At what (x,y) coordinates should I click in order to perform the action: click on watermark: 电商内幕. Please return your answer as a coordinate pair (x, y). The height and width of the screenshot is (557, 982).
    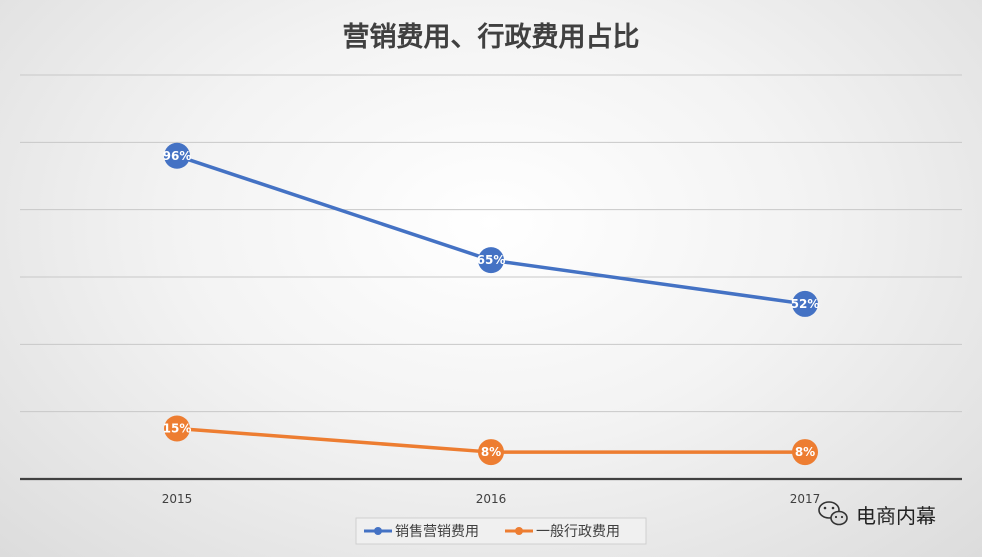
    Looking at the image, I should click on (877, 514).